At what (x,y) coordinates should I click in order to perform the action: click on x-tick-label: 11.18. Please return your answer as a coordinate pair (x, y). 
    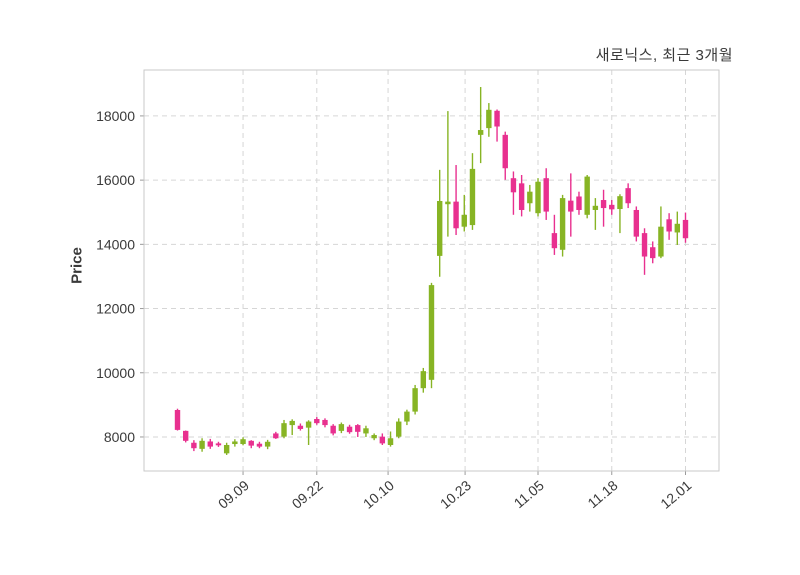
    Looking at the image, I should click on (602, 494).